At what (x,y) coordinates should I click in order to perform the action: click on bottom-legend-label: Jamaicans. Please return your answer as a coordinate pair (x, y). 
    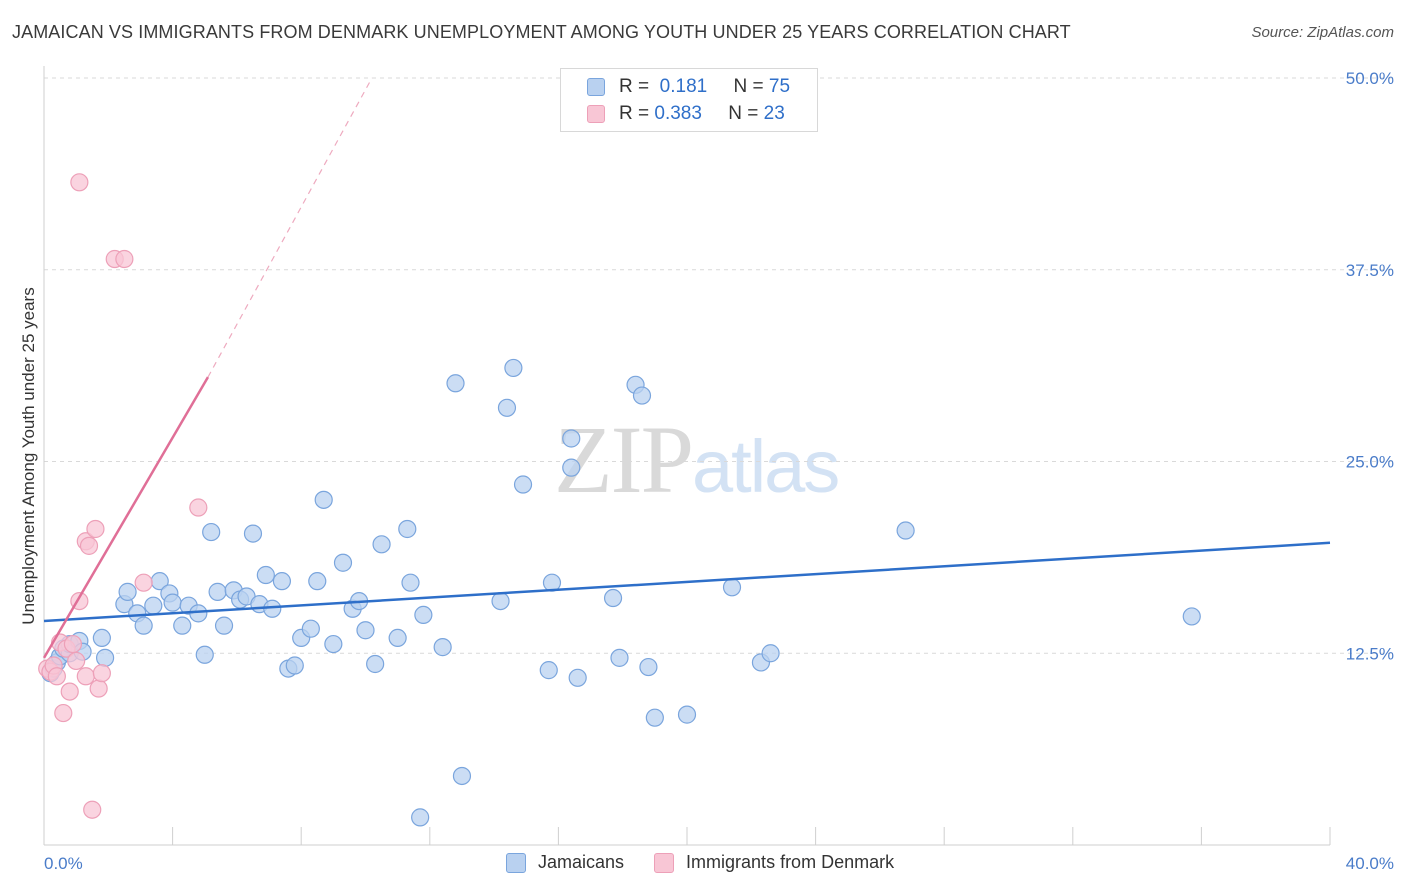
    Looking at the image, I should click on (581, 862).